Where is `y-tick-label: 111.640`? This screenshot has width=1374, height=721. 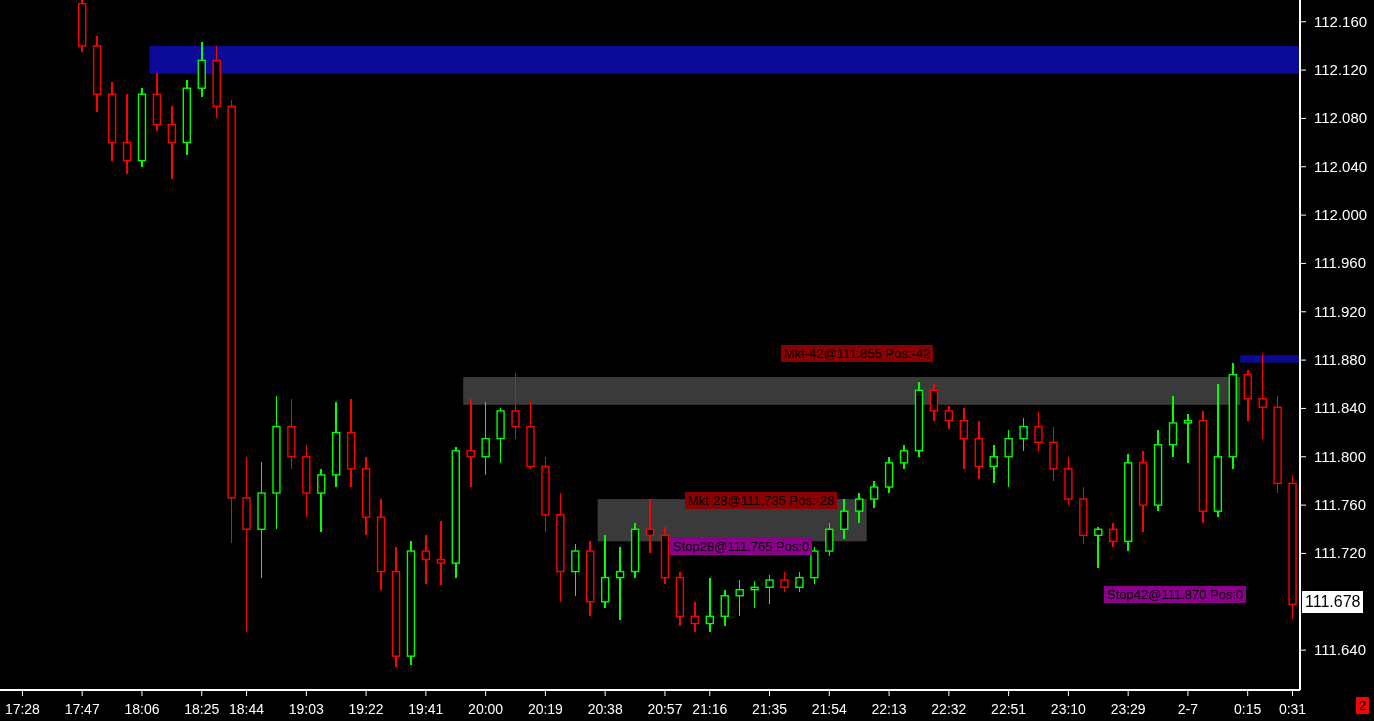
y-tick-label: 111.640 is located at coordinates (1340, 650).